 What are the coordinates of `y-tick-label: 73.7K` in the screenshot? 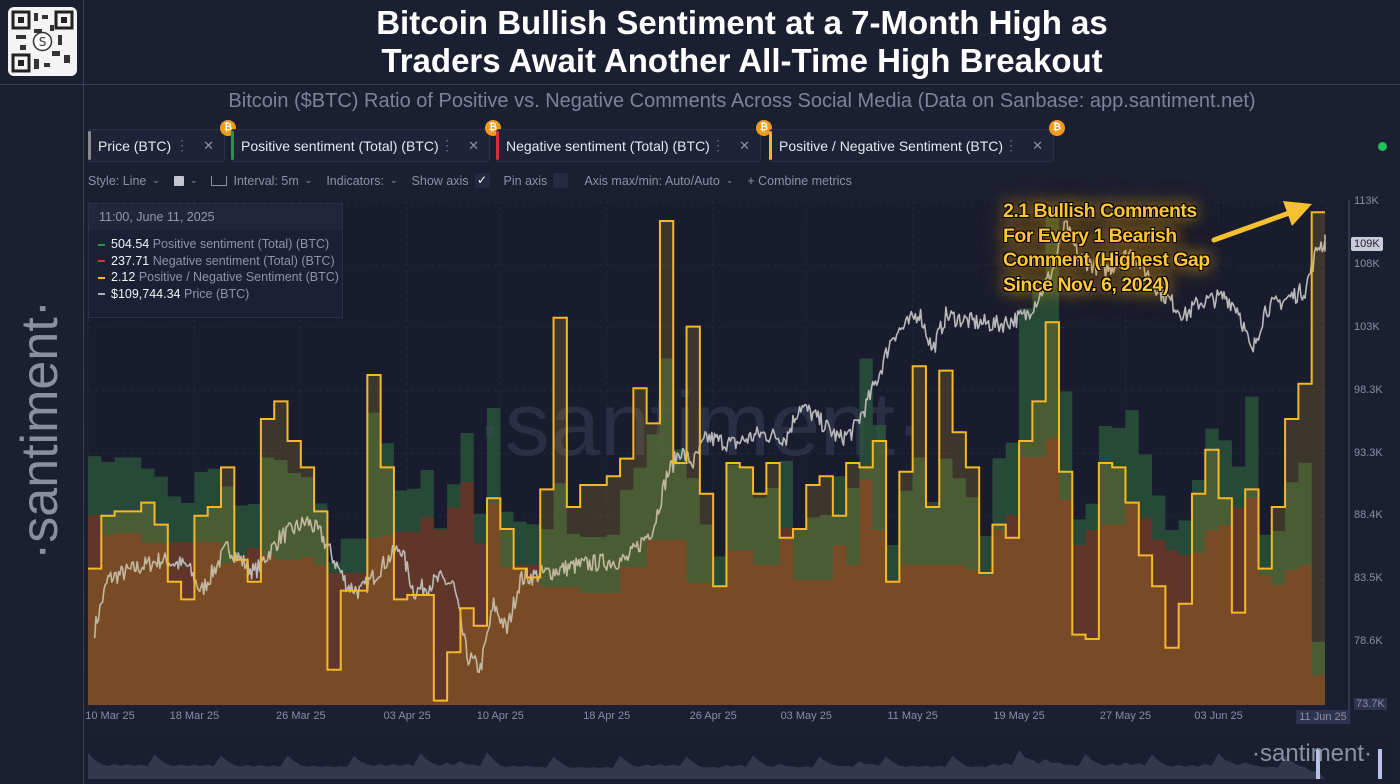 It's located at (1370, 704).